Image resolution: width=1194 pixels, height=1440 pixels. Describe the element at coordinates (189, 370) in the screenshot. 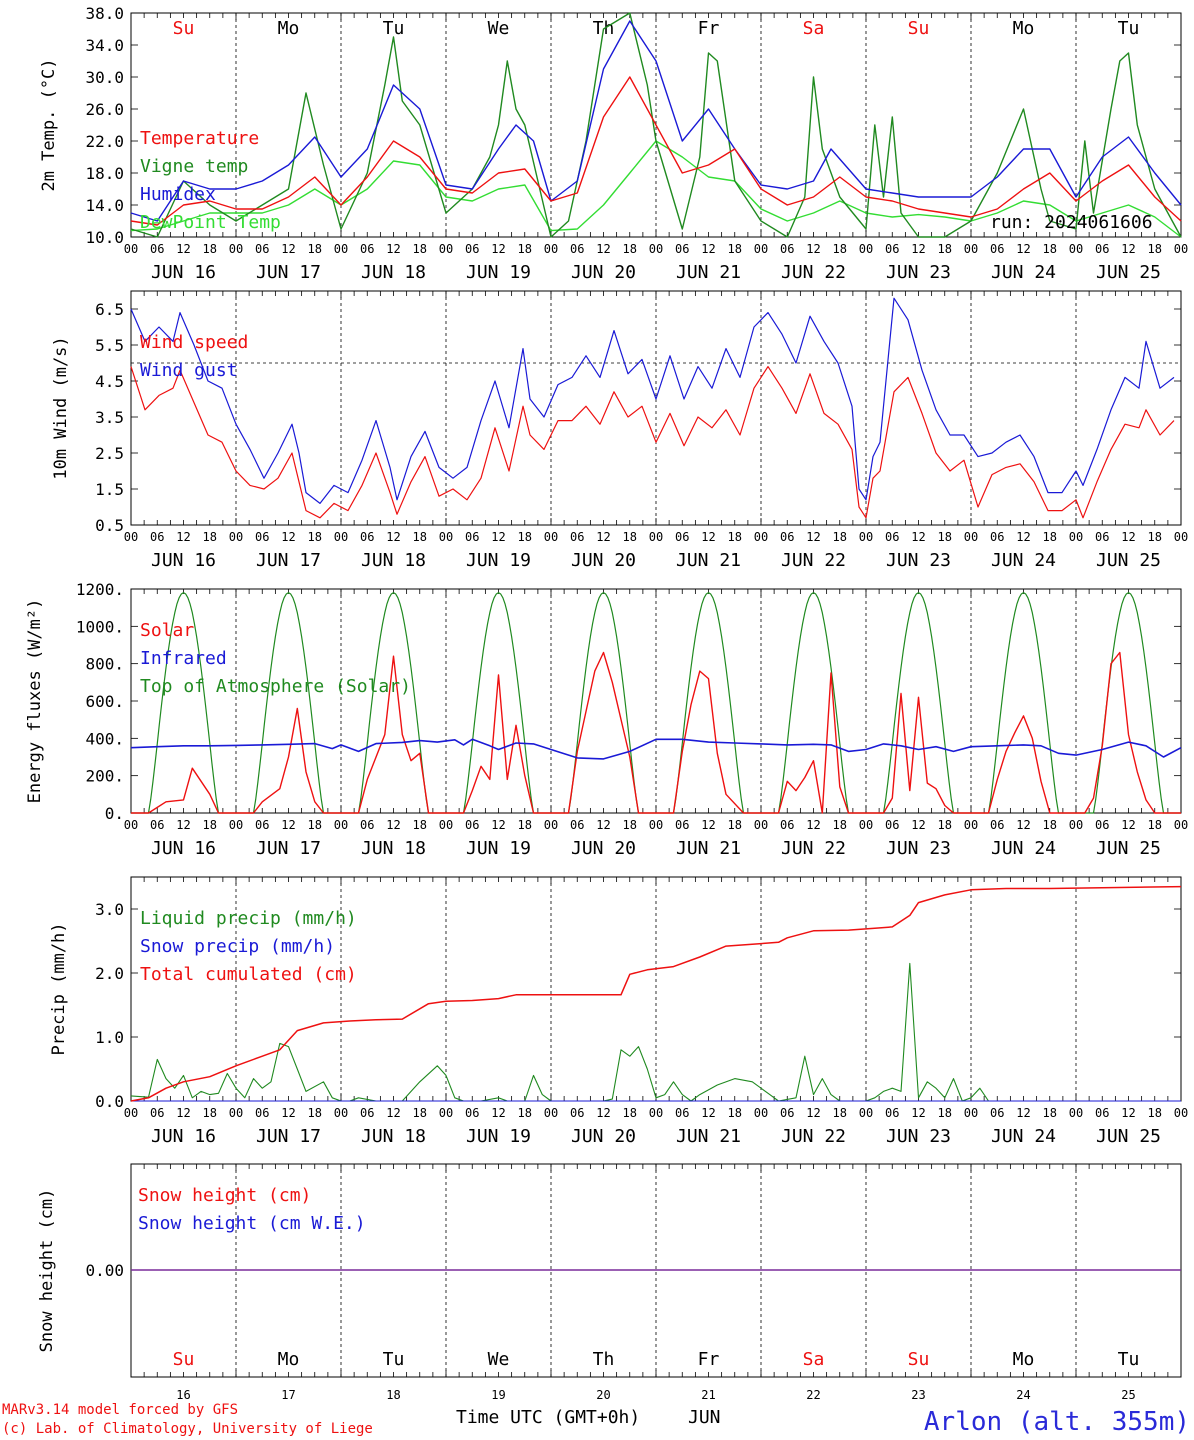

I see `legend-entry: Wind gust` at that location.